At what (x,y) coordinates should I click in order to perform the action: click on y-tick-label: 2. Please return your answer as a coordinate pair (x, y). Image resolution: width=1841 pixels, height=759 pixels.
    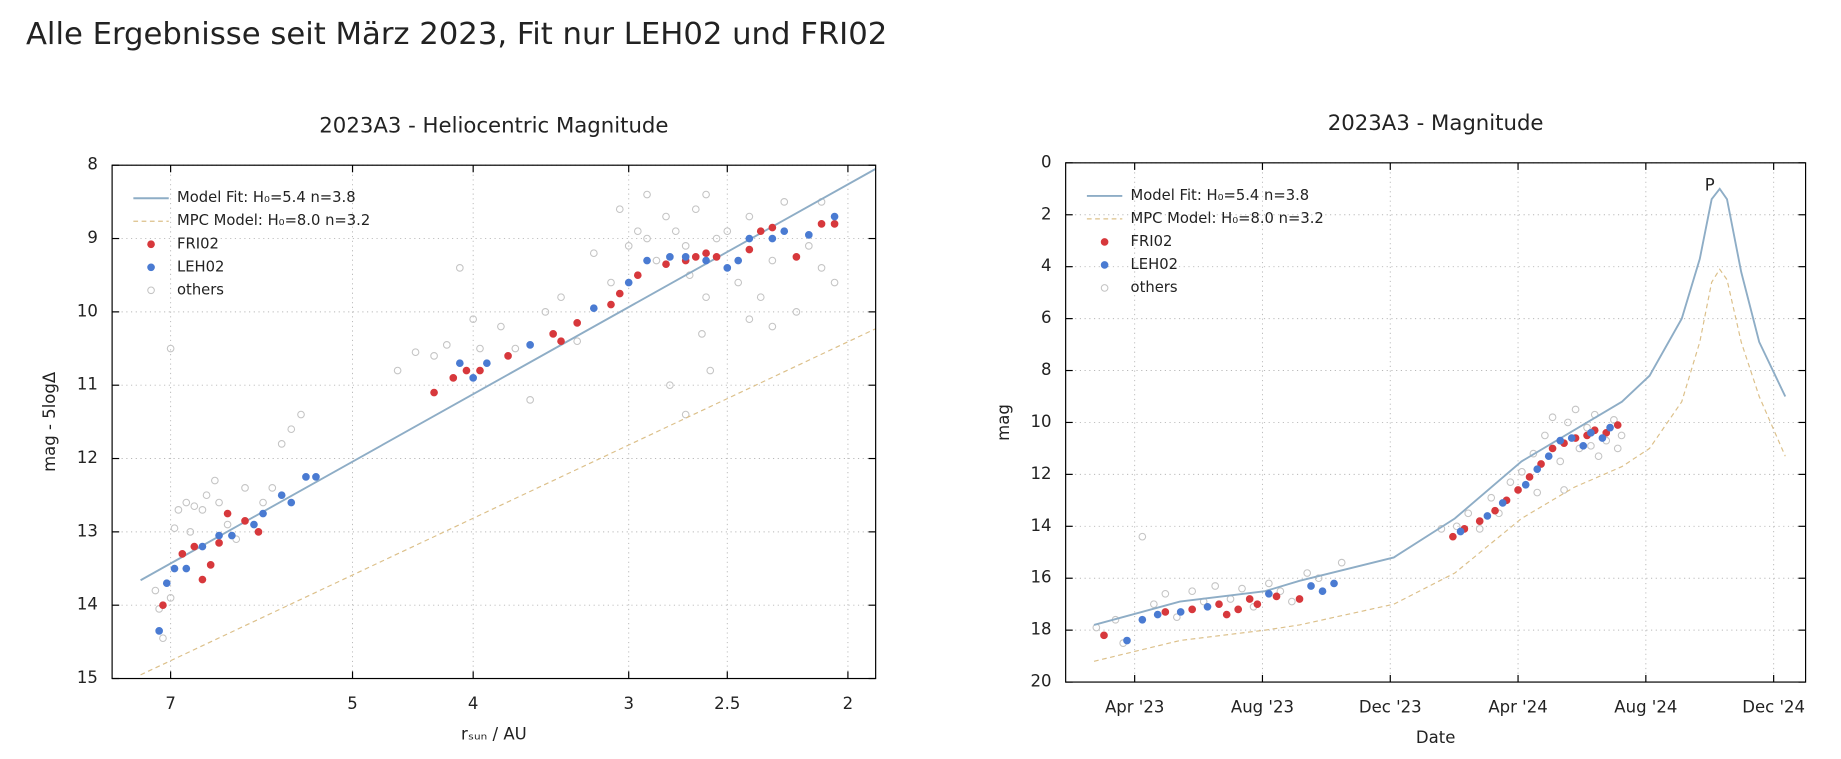
    Looking at the image, I should click on (1046, 213).